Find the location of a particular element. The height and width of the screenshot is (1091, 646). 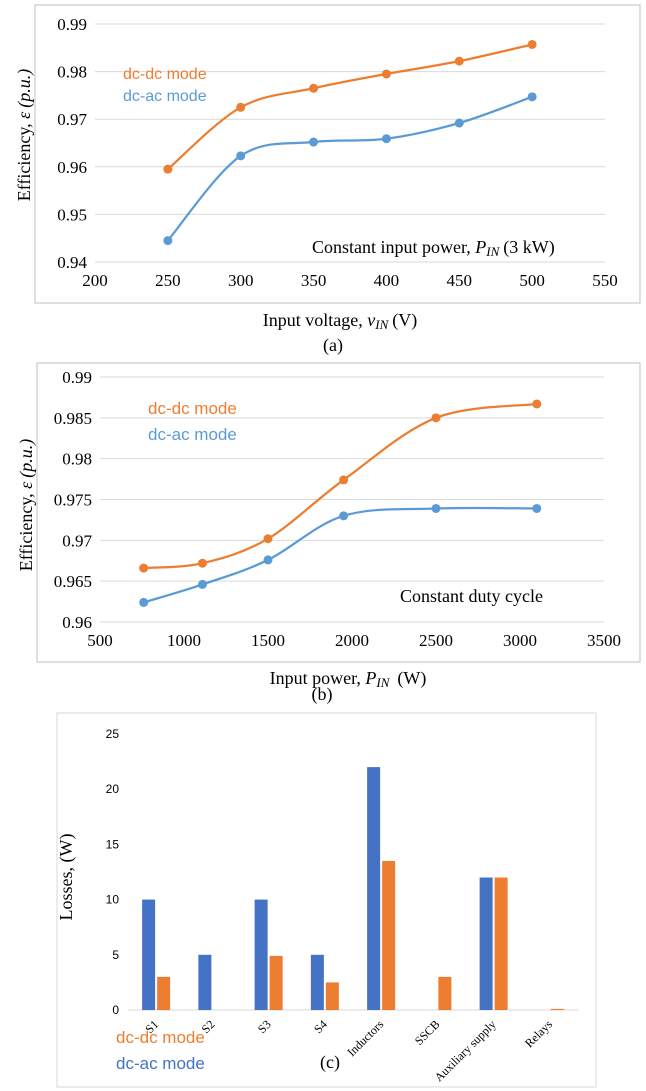

chart-a-y-axis-label: Efficiency, ε(p.u.) is located at coordinates (24, 135).